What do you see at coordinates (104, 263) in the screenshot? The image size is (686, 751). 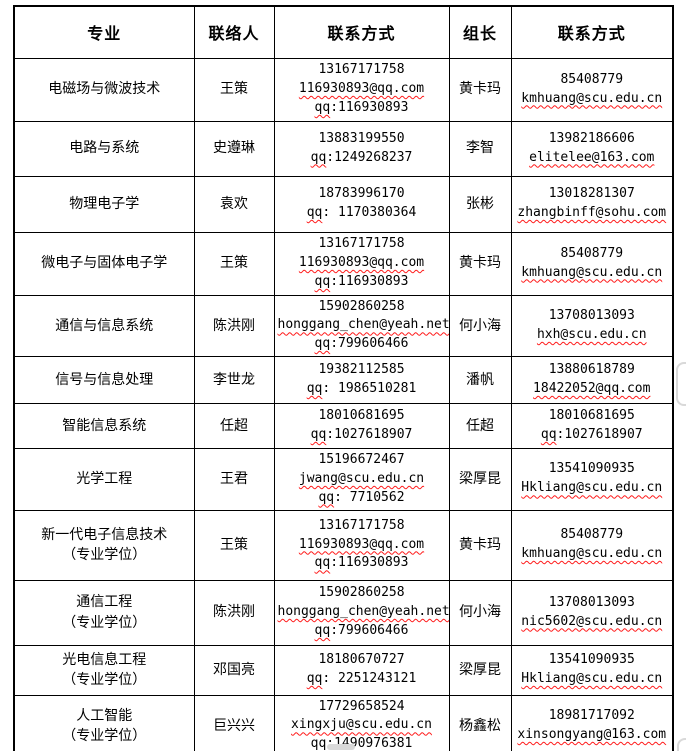 I see `major-cell: 微电子与固体电子学` at bounding box center [104, 263].